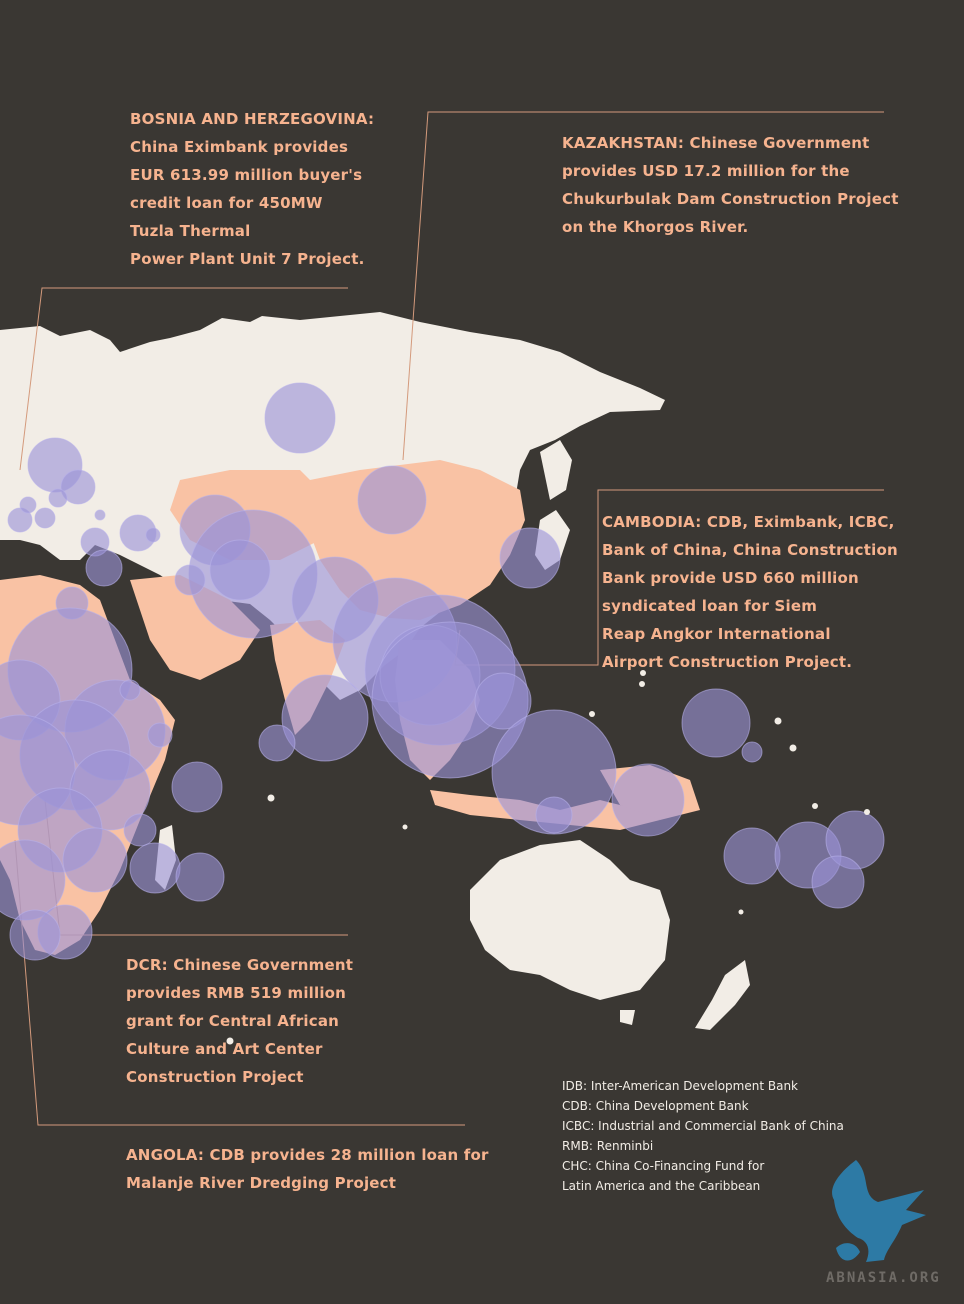 The width and height of the screenshot is (964, 1304). What do you see at coordinates (663, 1166) in the screenshot?
I see `legend-line: CHC: China Co-Financing Fund for` at bounding box center [663, 1166].